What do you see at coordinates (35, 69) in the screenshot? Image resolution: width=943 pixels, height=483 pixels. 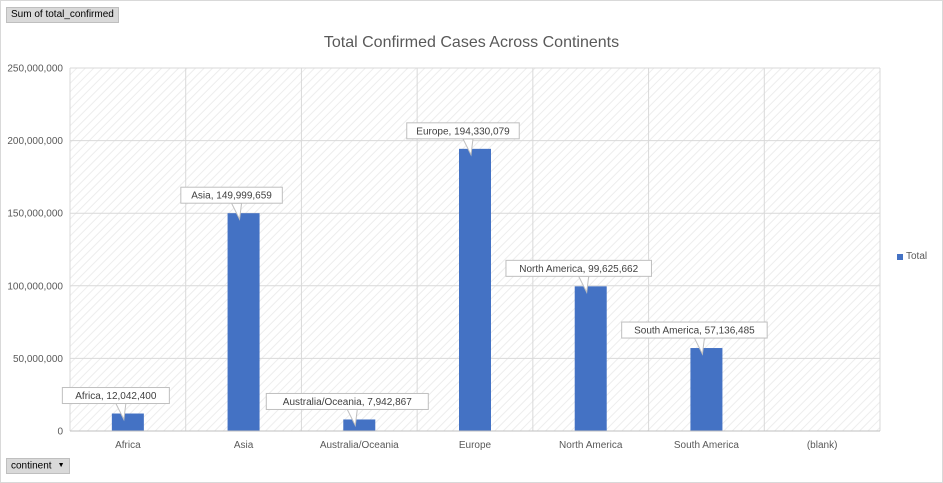 I see `y-tick-label: 250,000,000` at bounding box center [35, 69].